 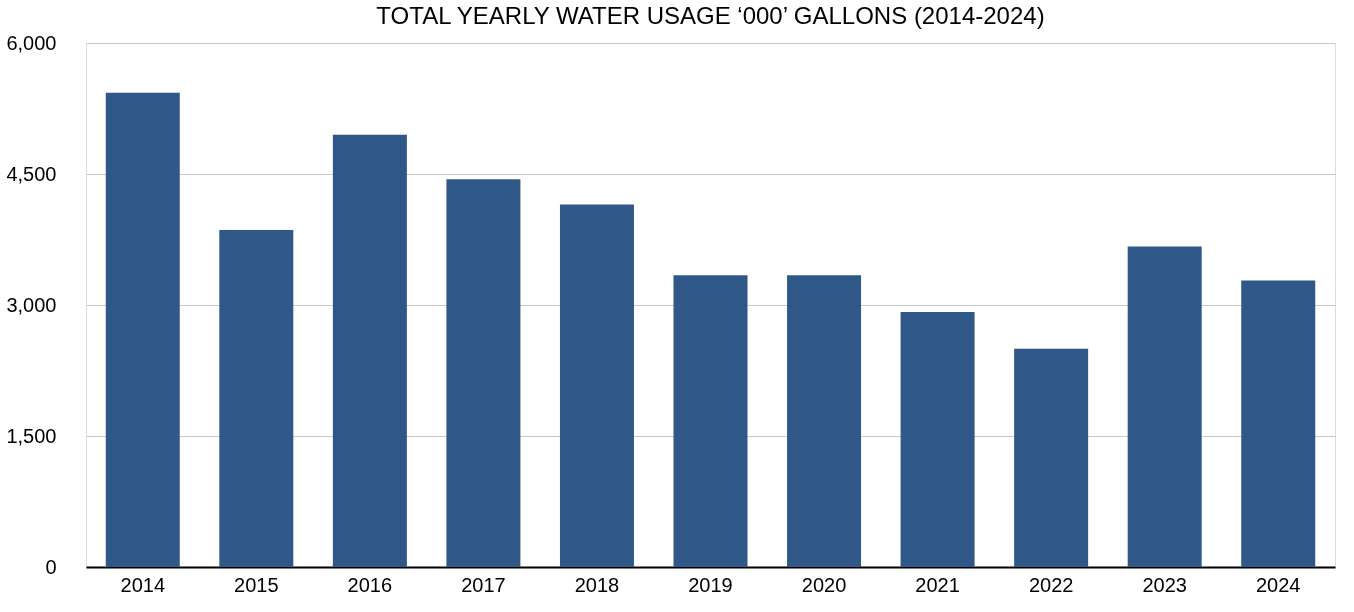 What do you see at coordinates (1278, 584) in the screenshot?
I see `x-tick-label: 2024` at bounding box center [1278, 584].